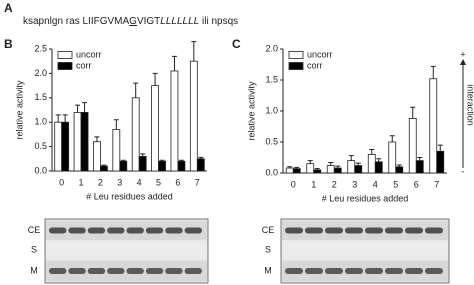 The image size is (474, 285). Describe the element at coordinates (81, 182) in the screenshot. I see `x-tick-label: 1` at that location.